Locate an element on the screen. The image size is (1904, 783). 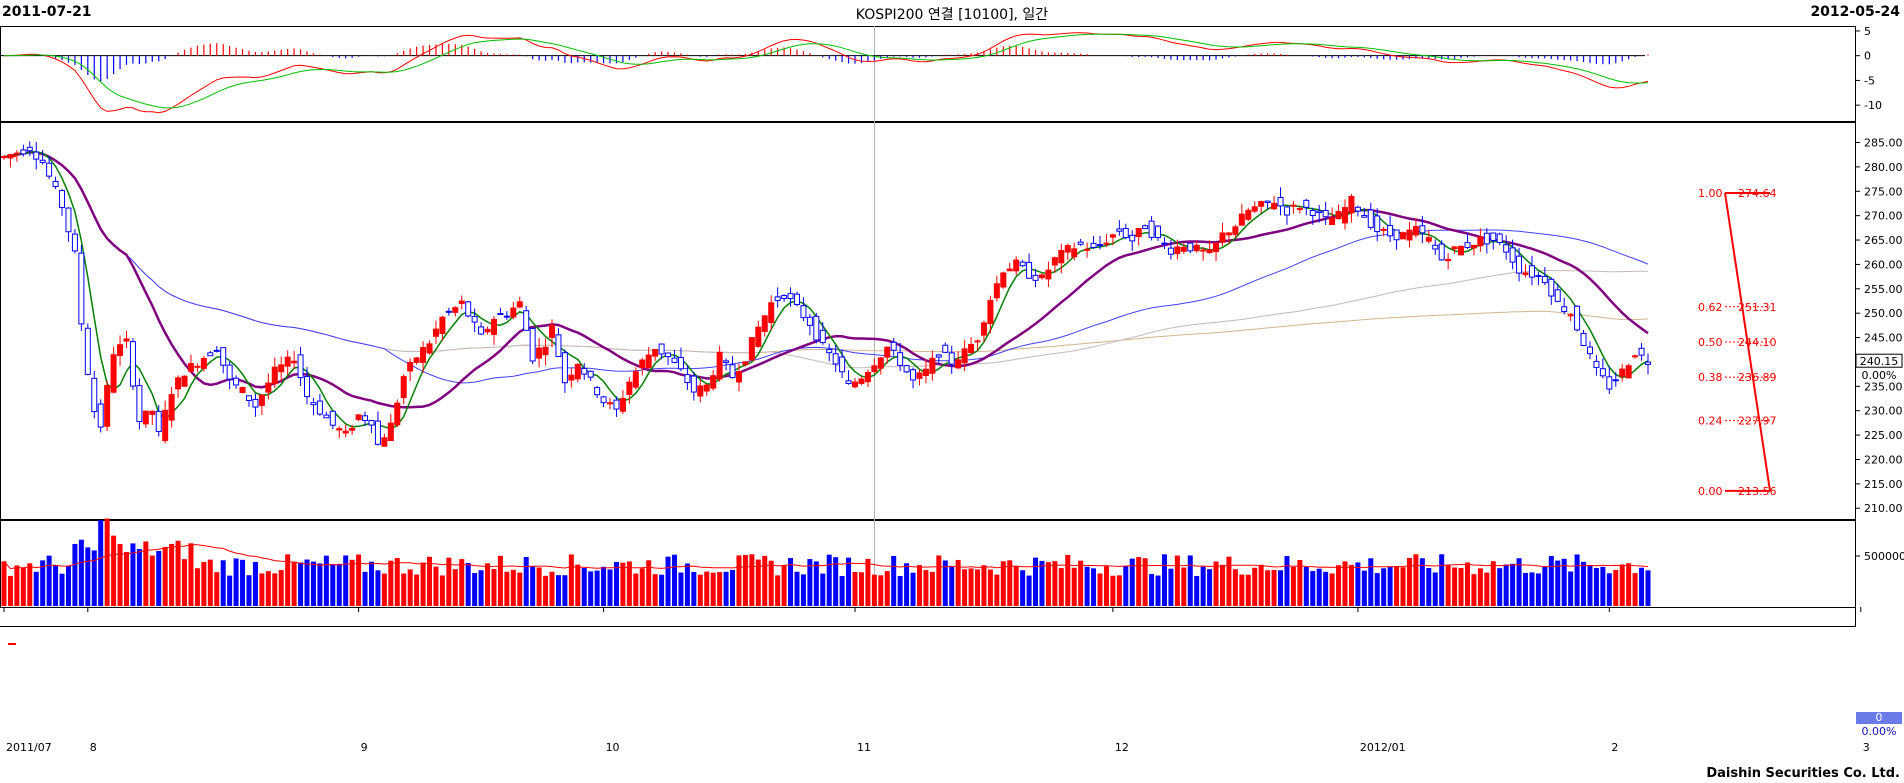
x-tick-label: 2011/07 is located at coordinates (29, 747).